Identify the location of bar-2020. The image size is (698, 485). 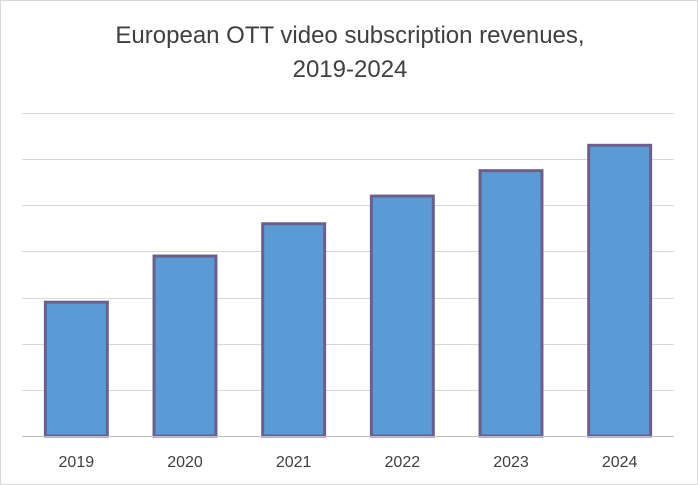
(185, 346).